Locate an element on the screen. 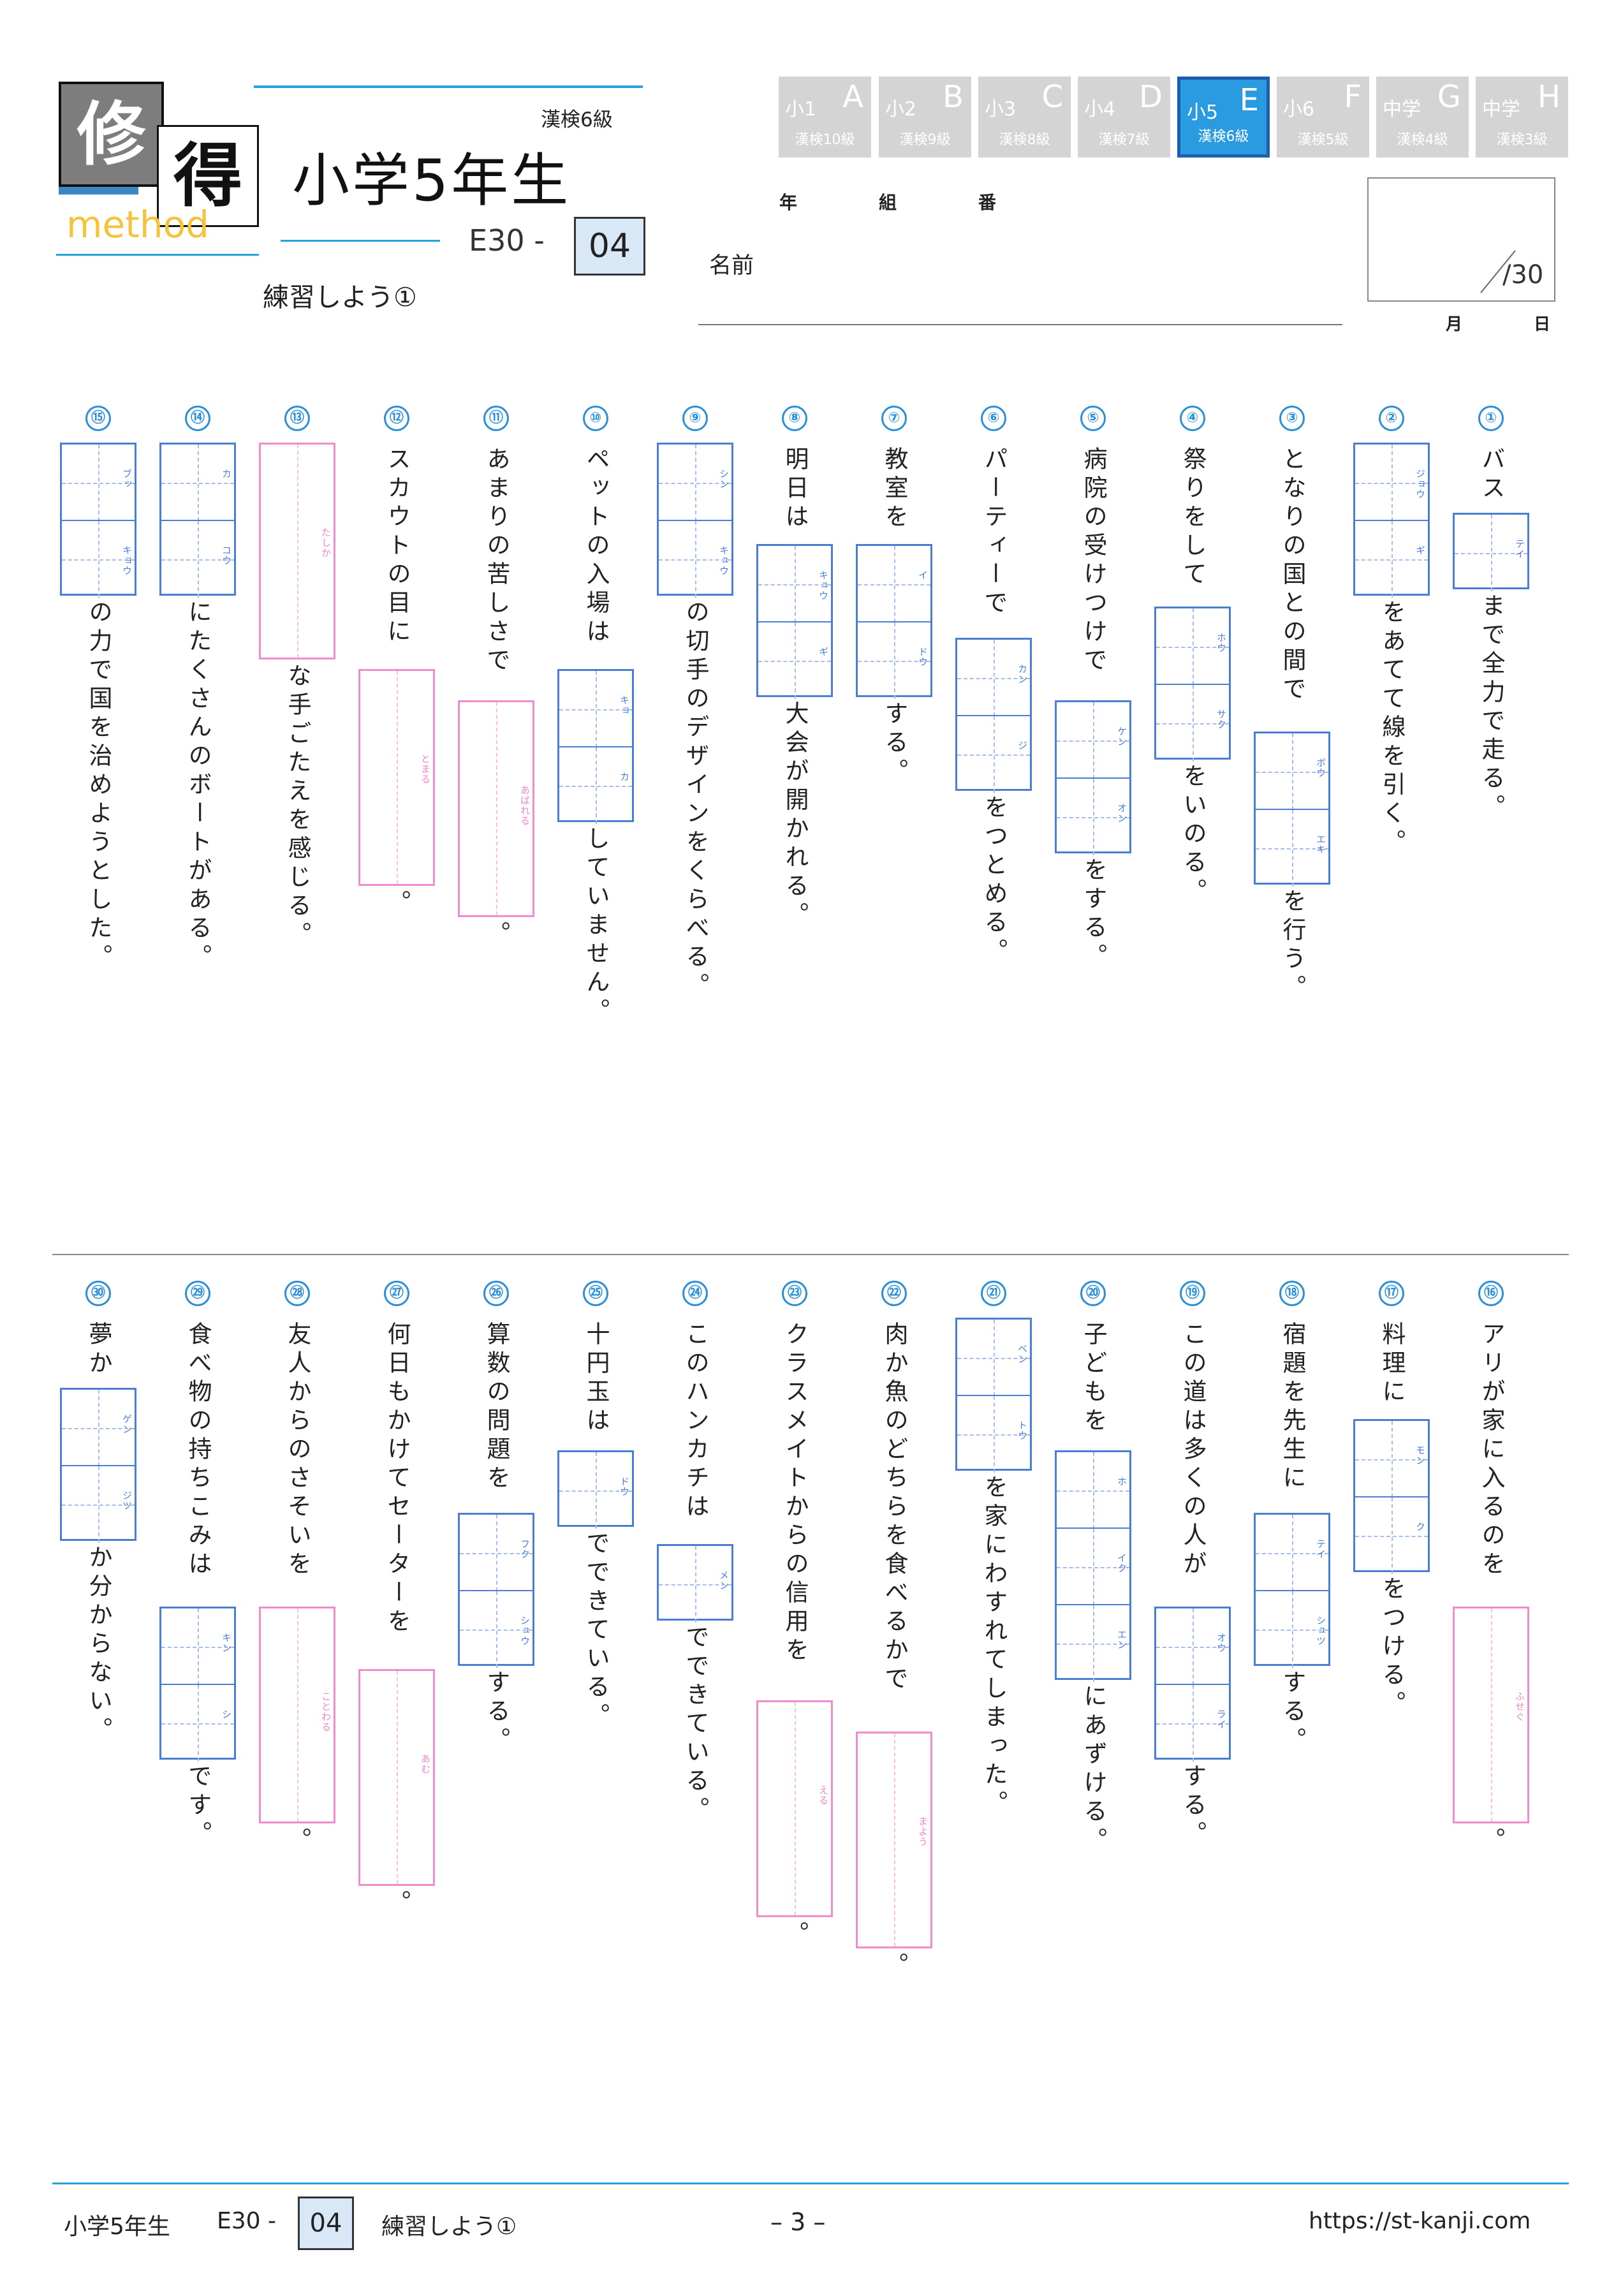 The height and width of the screenshot is (2296, 1623). kanji-answer-box: カンジ is located at coordinates (993, 715).